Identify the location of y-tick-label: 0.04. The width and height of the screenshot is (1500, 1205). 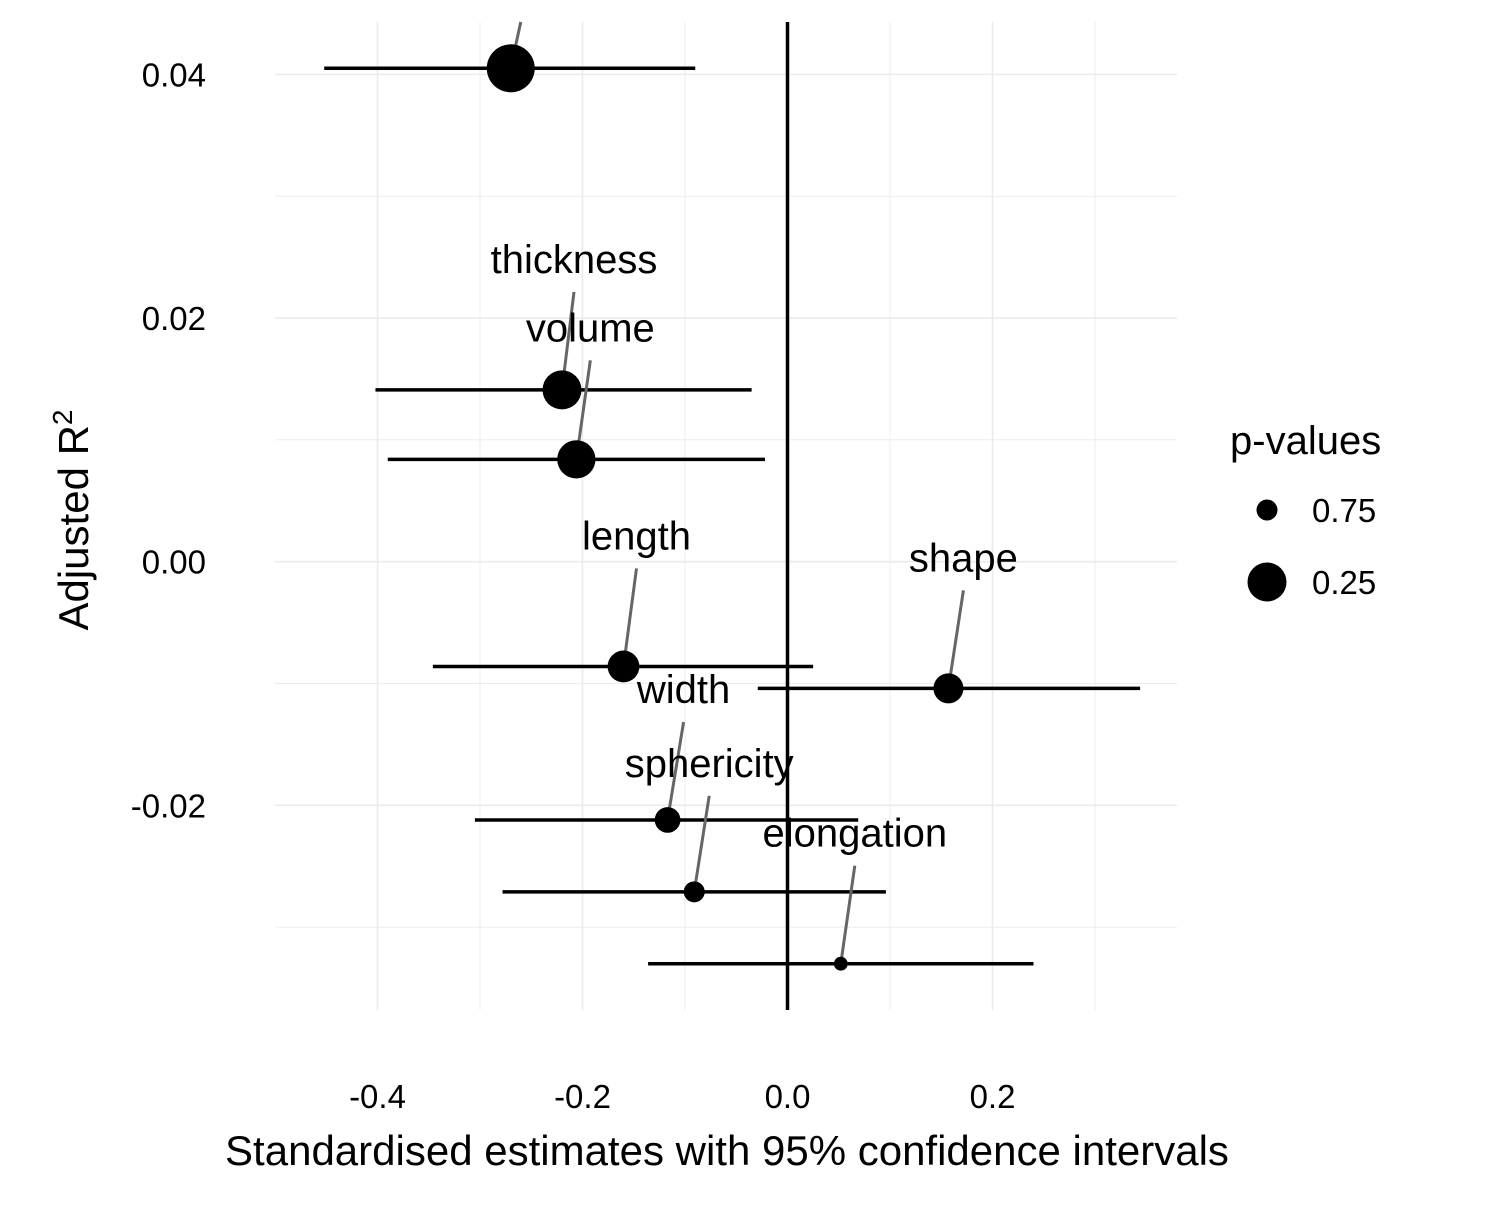
(174, 74).